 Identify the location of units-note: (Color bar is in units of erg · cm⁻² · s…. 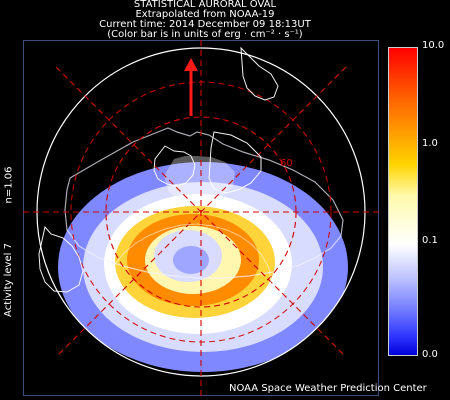
(205, 34).